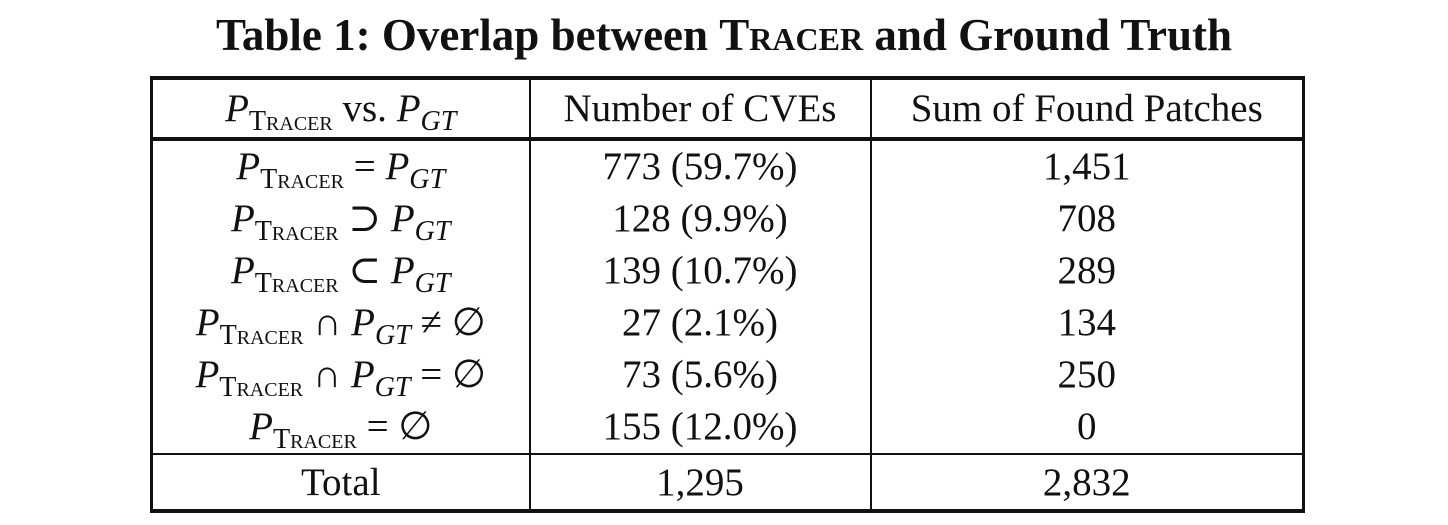  I want to click on table-row: PTracer ∩ PGT = ∅ 73 (5.6%) 250, so click(727, 376).